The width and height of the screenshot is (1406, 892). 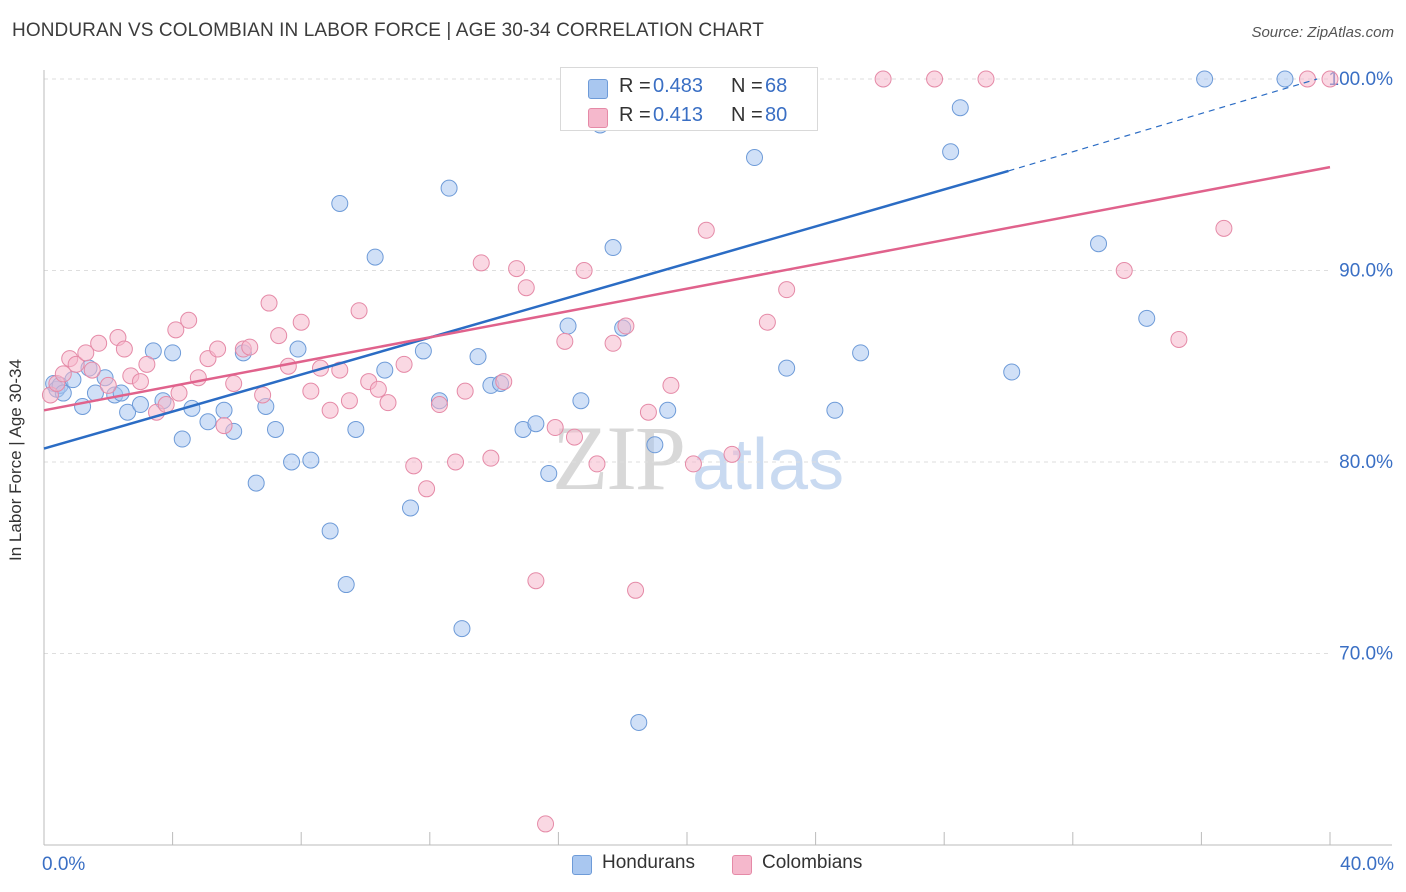 What do you see at coordinates (742, 865) in the screenshot?
I see `legend-swatch` at bounding box center [742, 865].